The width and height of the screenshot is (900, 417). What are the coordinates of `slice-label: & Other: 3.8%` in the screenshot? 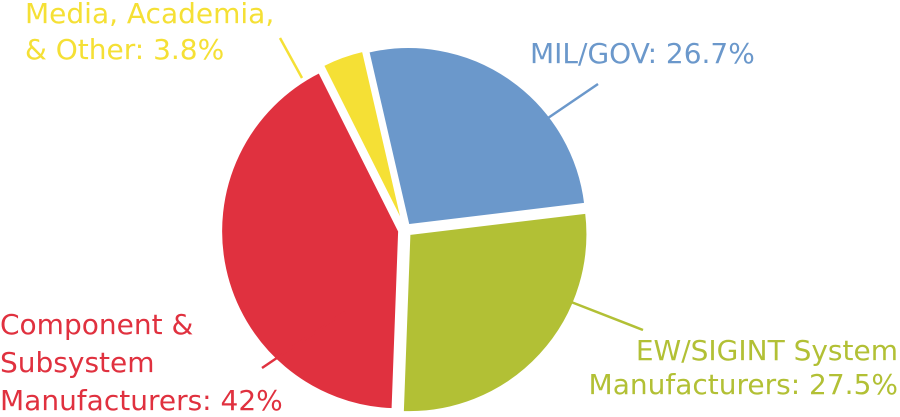 It's located at (124, 49).